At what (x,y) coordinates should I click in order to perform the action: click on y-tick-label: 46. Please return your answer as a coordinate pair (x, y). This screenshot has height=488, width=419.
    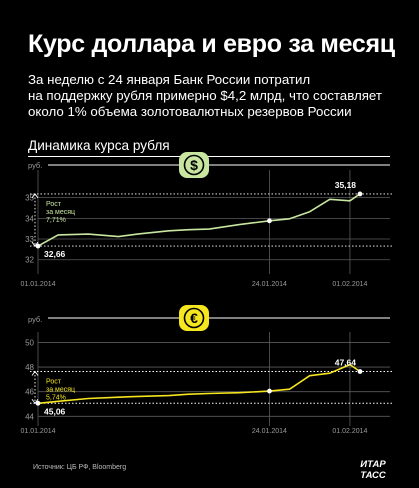
    Looking at the image, I should click on (29, 392).